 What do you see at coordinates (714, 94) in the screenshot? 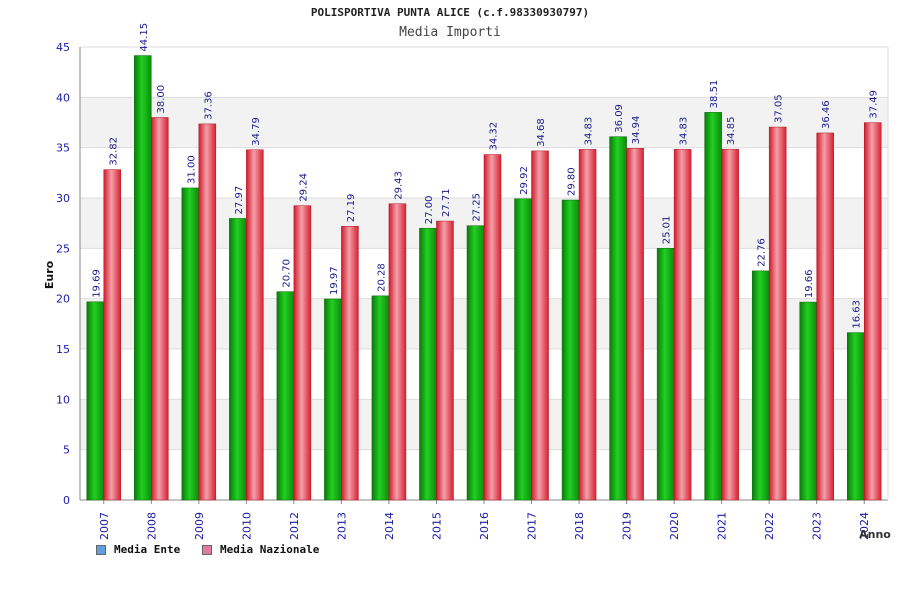
I see `data-label-media-ente-2021: 38.51` at bounding box center [714, 94].